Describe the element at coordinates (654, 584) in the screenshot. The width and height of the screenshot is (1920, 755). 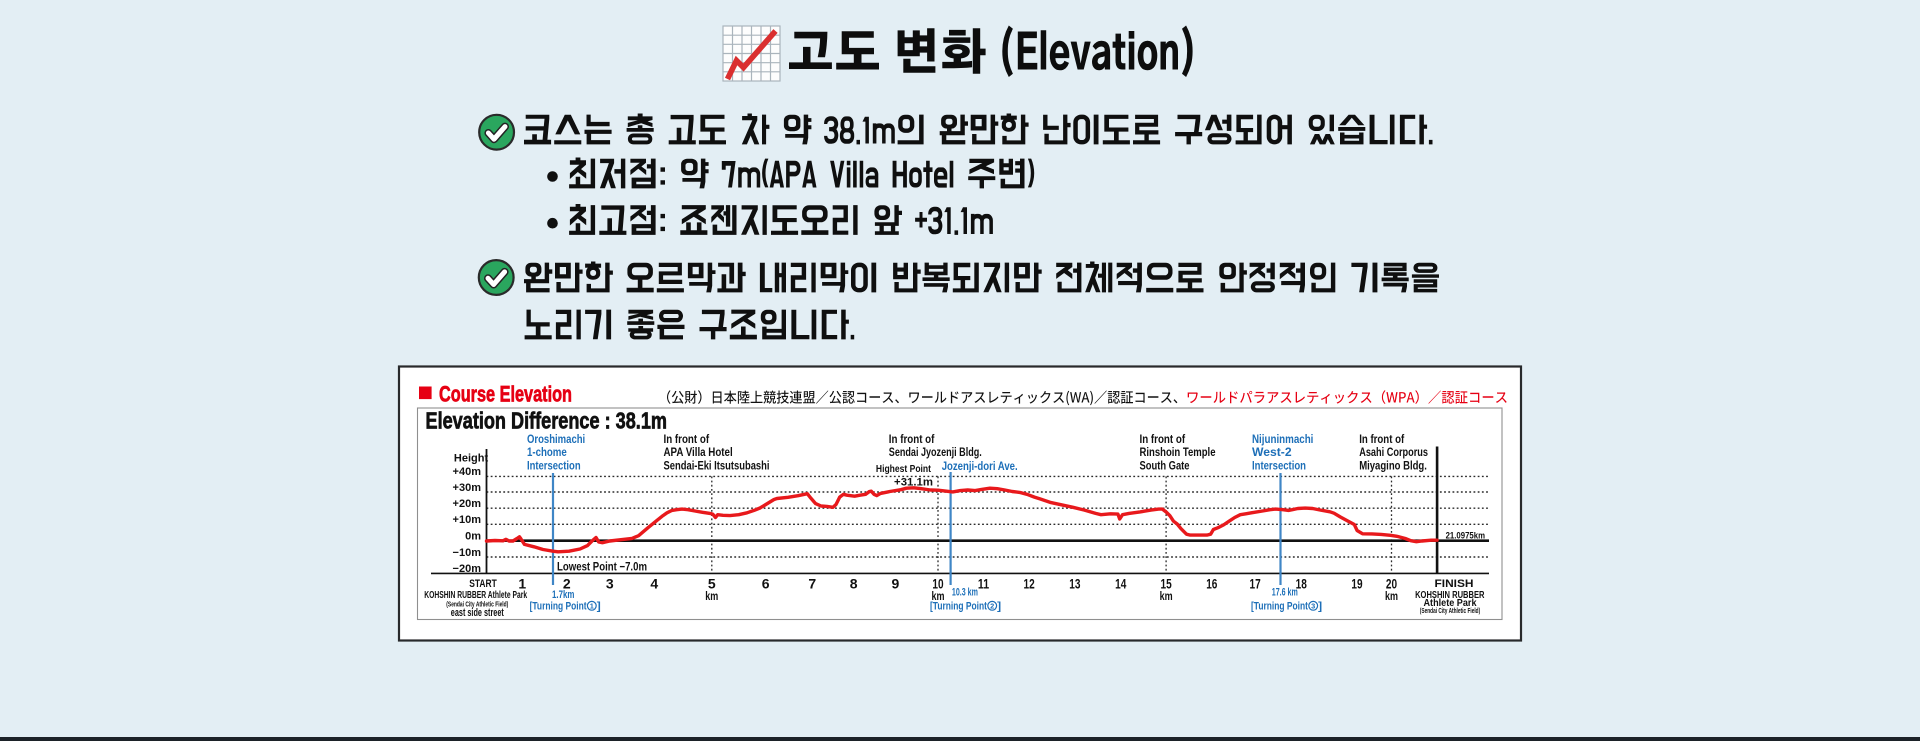
I see `svg-text: 4` at that location.